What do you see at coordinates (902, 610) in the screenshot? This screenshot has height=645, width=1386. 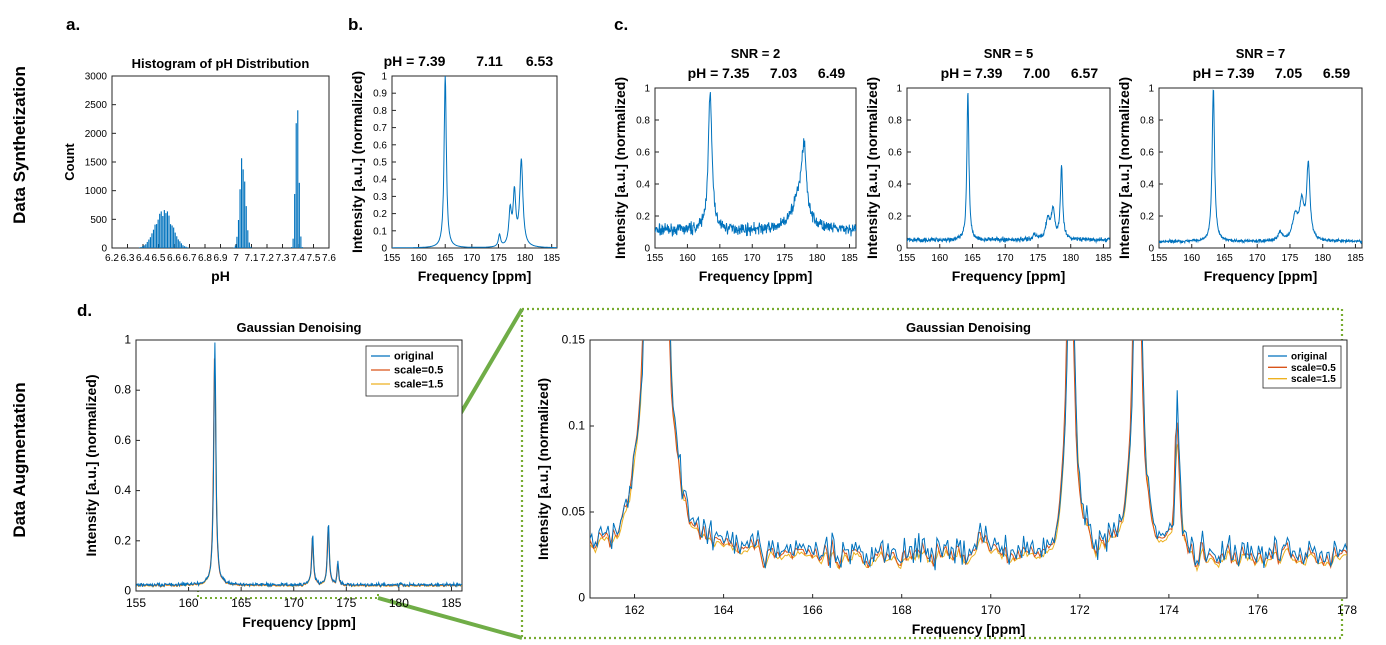 I see `x-tick-label: 168` at bounding box center [902, 610].